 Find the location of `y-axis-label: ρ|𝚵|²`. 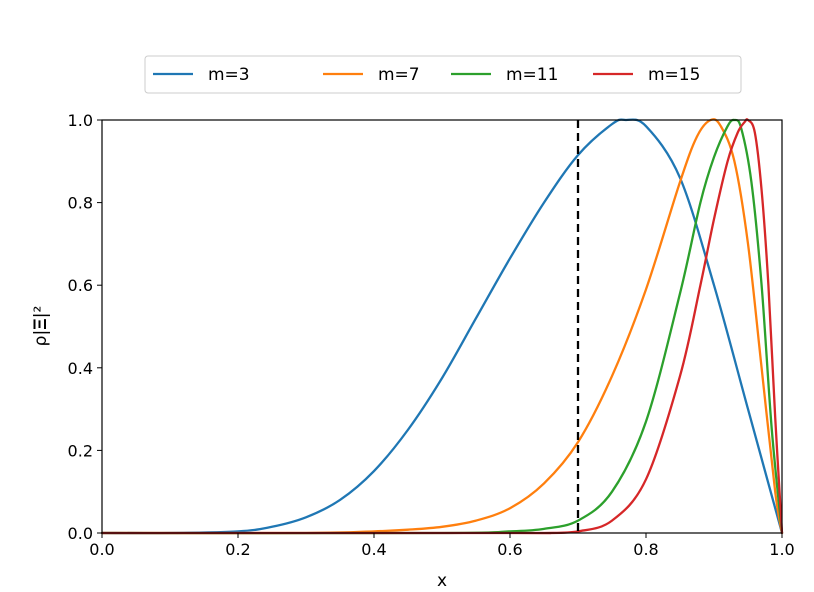

y-axis-label: ρ|𝚵|² is located at coordinates (41, 326).